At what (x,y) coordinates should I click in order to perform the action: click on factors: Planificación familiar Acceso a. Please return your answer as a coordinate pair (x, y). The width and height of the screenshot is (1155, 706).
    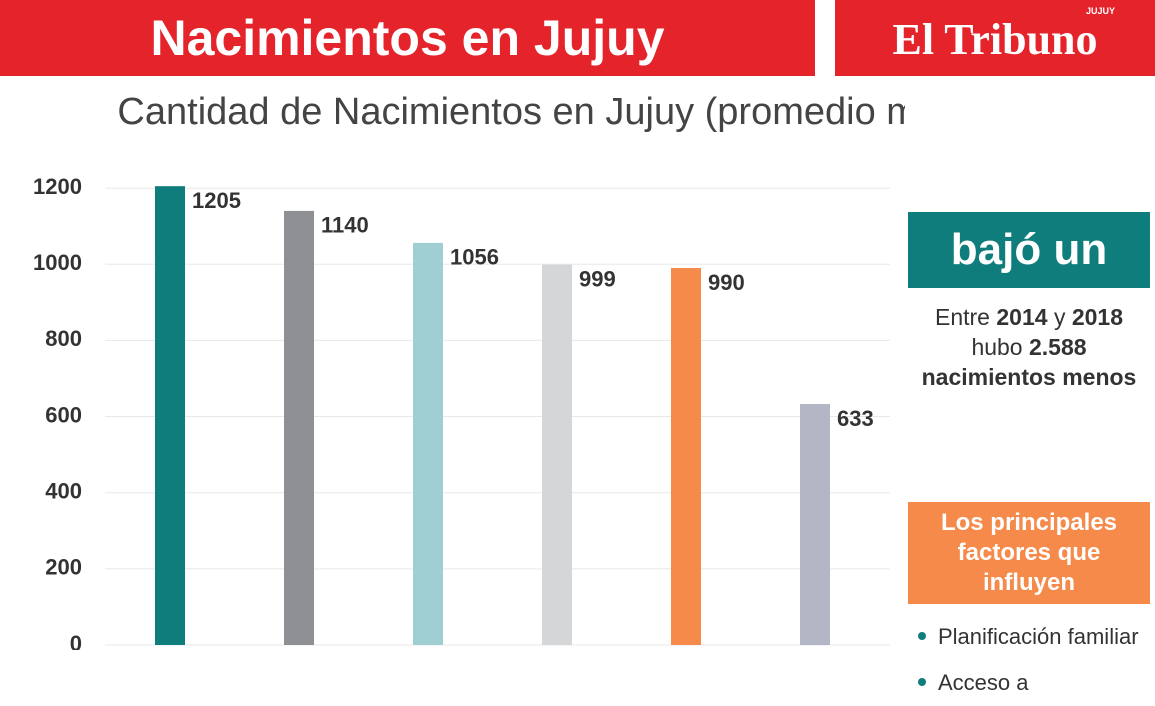
    Looking at the image, I should click on (1029, 660).